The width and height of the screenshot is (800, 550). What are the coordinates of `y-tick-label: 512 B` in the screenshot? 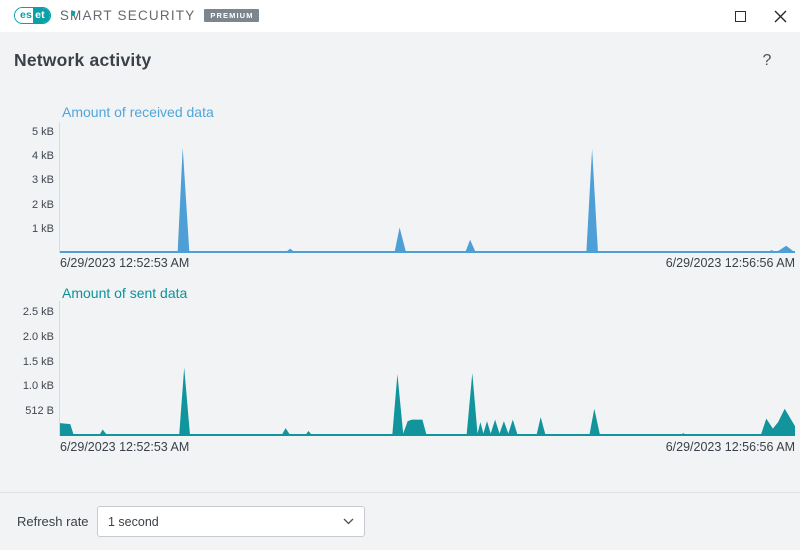 It's located at (39, 411).